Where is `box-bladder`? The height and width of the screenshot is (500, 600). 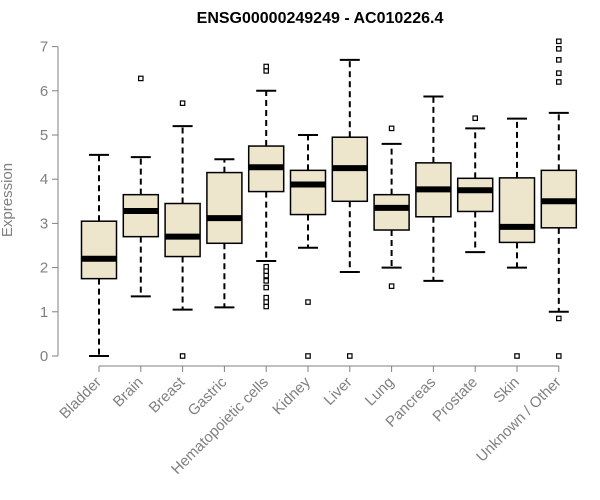 box-bladder is located at coordinates (99, 255).